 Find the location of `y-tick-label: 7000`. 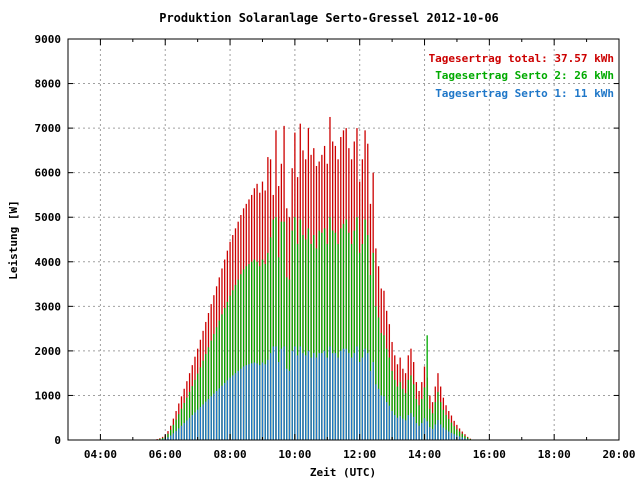

y-tick-label: 7000 is located at coordinates (48, 128).